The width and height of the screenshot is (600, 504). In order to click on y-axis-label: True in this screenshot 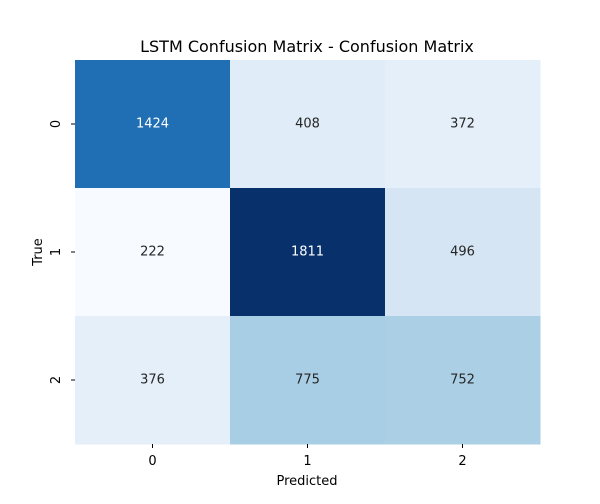, I will do `click(38, 252)`.